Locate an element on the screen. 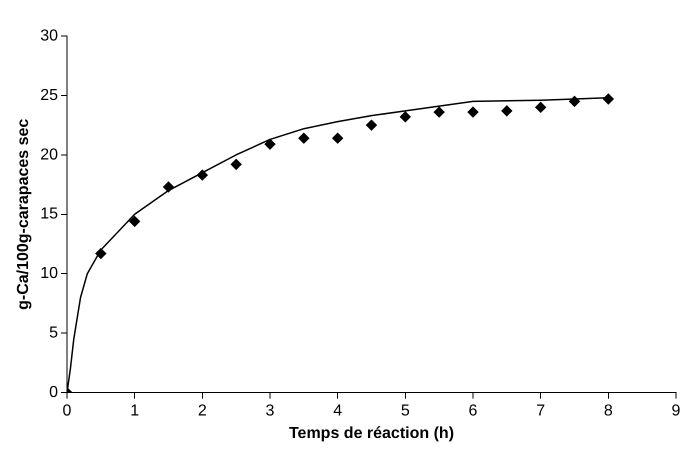  x-tick-label: 5 is located at coordinates (405, 411).